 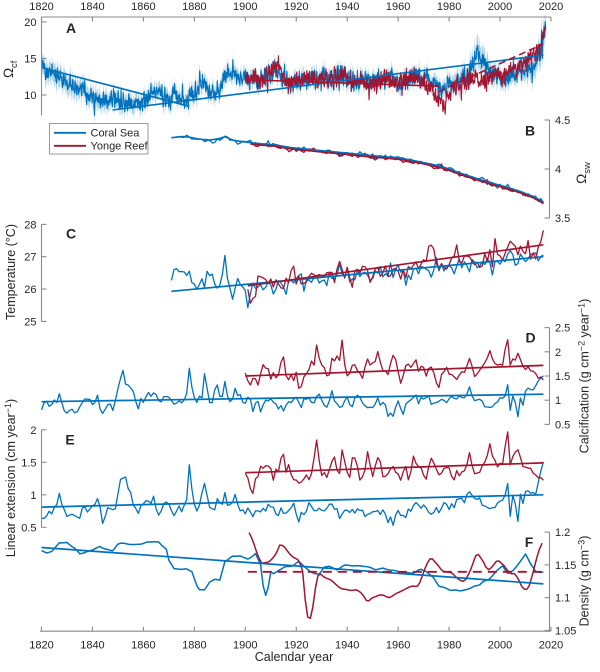 I want to click on svg-text: C, so click(x=71, y=234).